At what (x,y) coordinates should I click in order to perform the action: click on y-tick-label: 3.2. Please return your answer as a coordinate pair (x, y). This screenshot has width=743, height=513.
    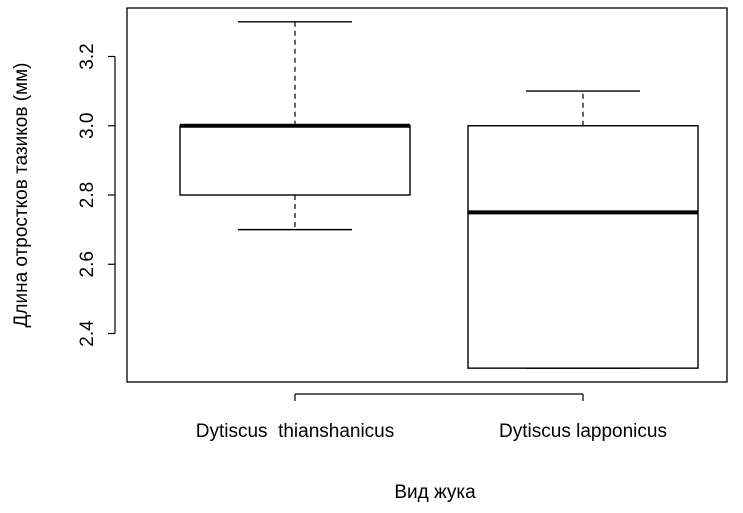
    Looking at the image, I should click on (87, 56).